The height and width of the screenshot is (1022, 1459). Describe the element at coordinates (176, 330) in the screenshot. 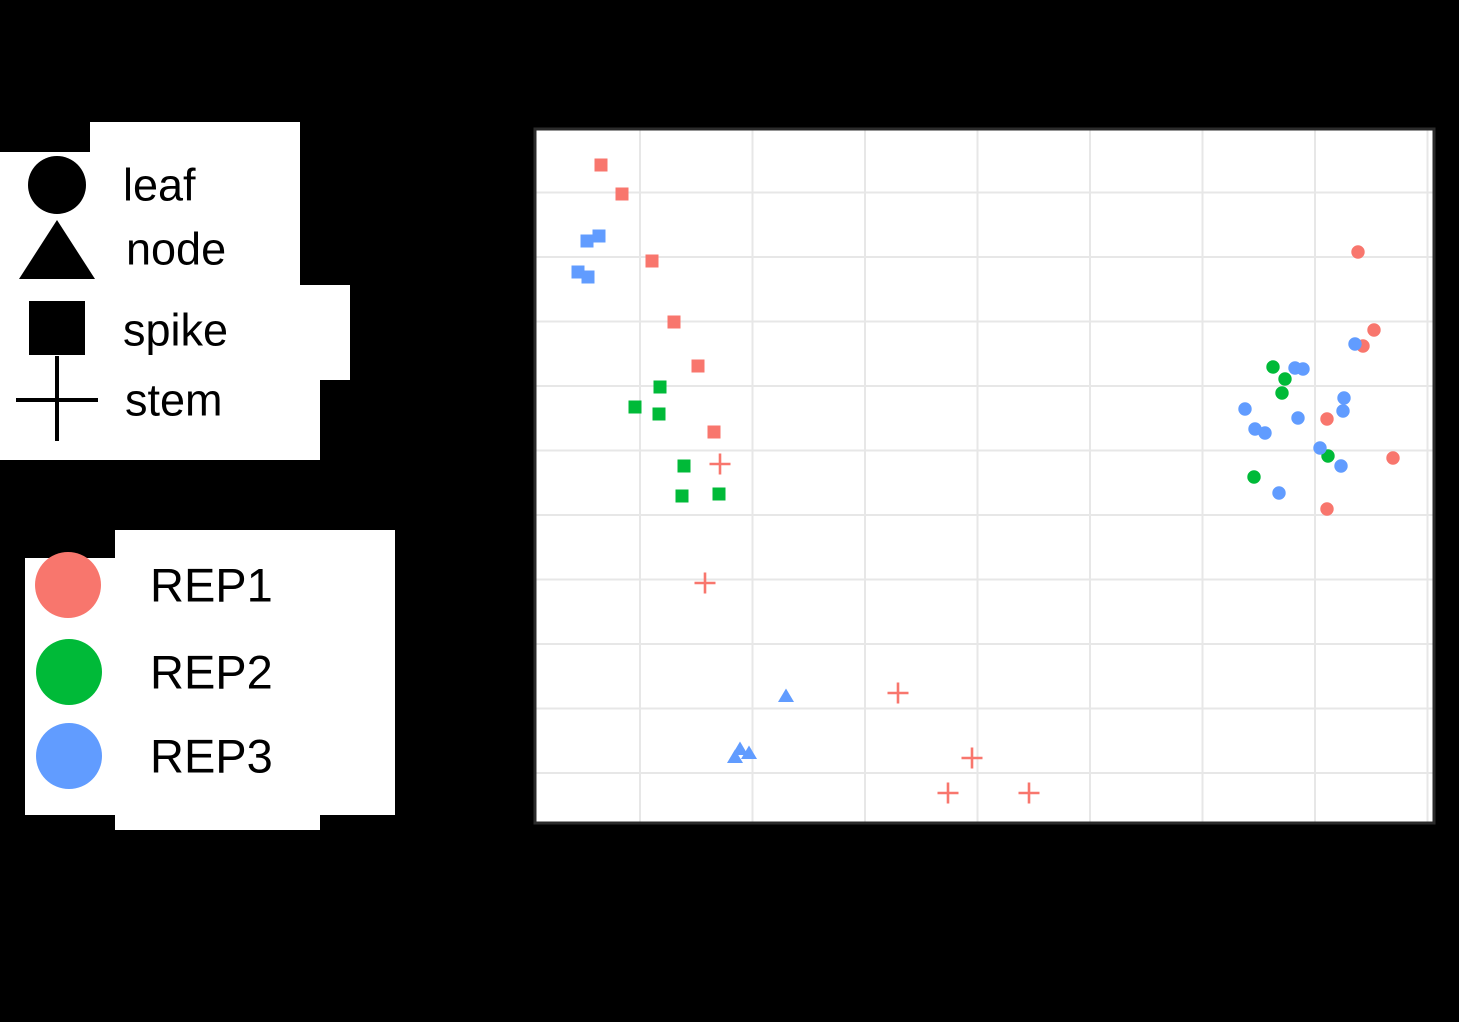

I see `legend-label-spike: spike` at that location.